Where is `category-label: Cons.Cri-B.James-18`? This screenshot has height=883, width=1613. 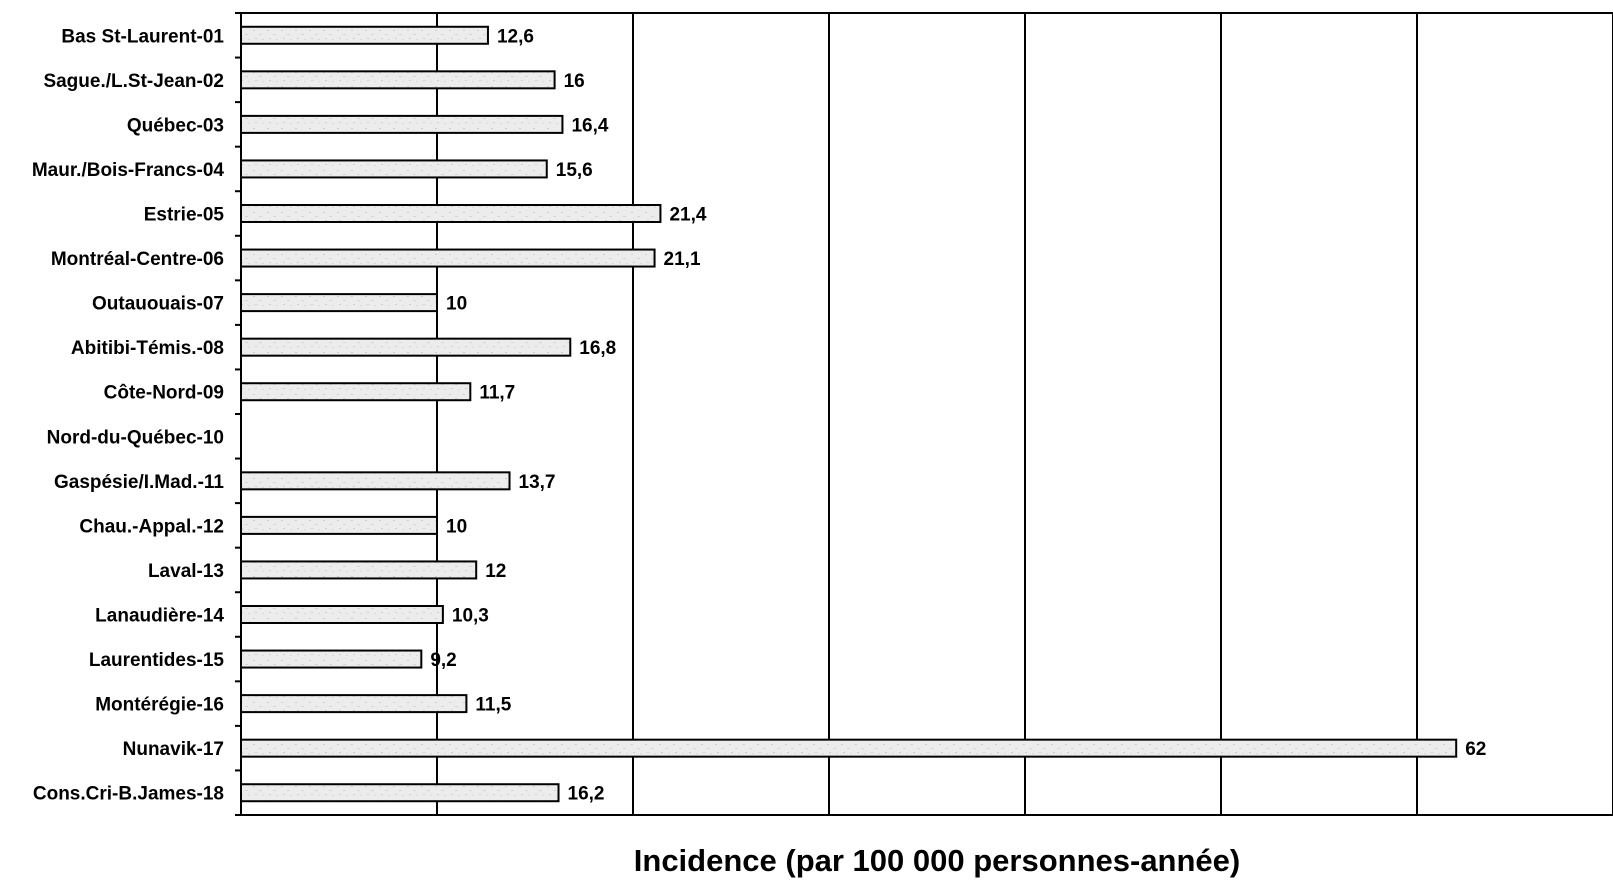 category-label: Cons.Cri-B.James-18 is located at coordinates (128, 794).